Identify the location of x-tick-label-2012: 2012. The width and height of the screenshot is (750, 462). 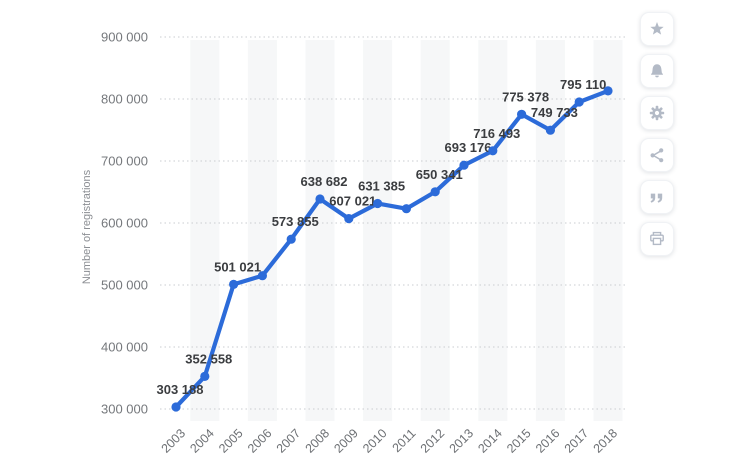
(433, 441).